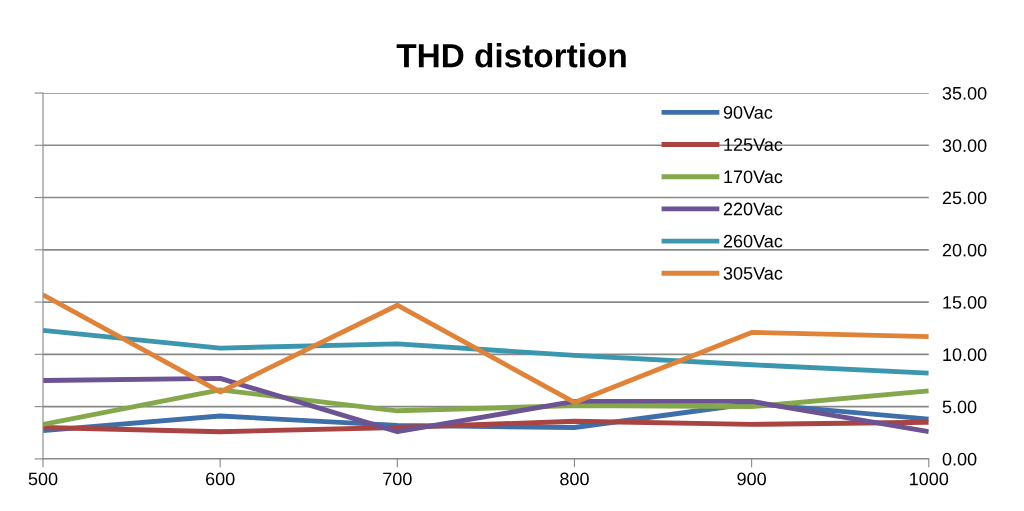 This screenshot has height=511, width=1024. What do you see at coordinates (574, 479) in the screenshot?
I see `x-tick-label: 800` at bounding box center [574, 479].